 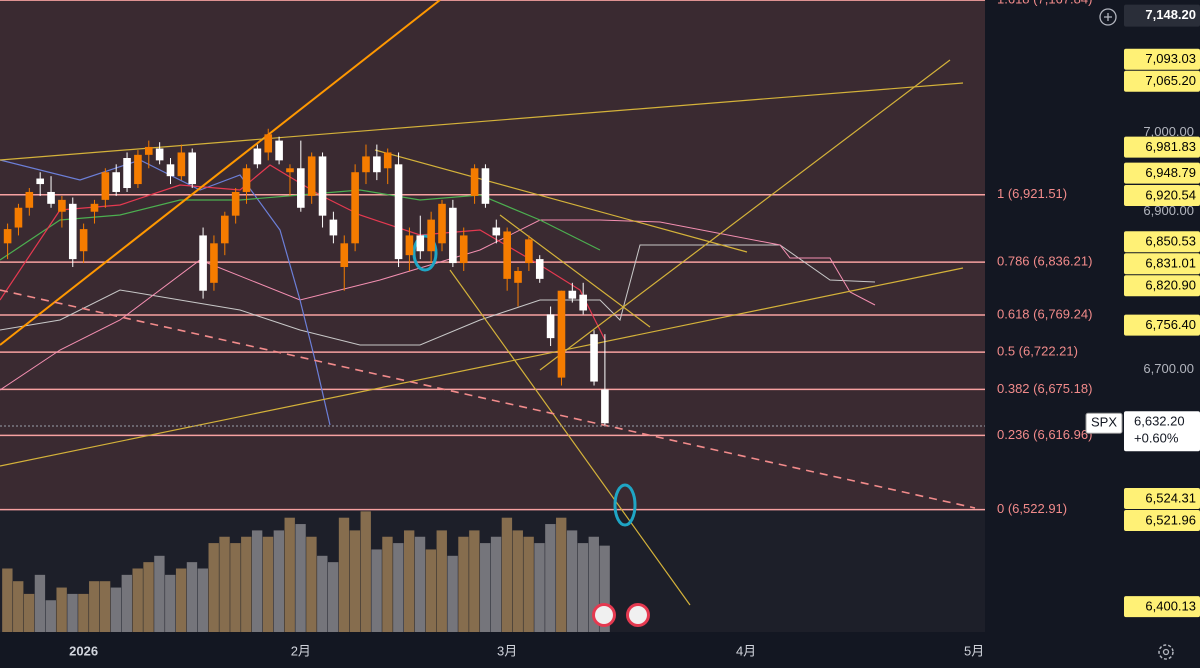 I want to click on event-icons, so click(x=621, y=615).